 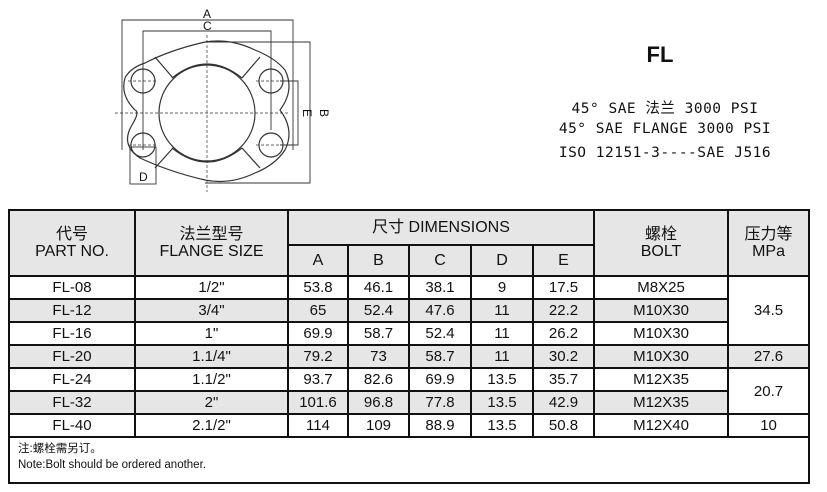 I want to click on note-en: Note:Bolt should be ordered another., so click(x=112, y=465).